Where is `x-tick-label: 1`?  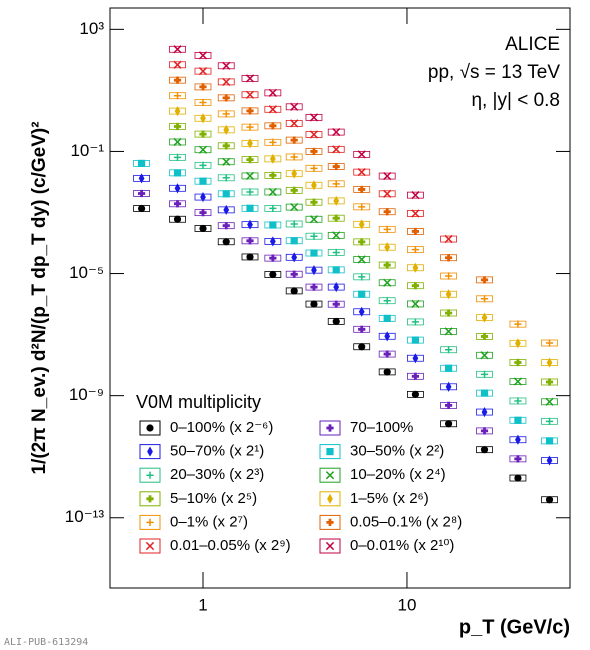 x-tick-label: 1 is located at coordinates (202, 604).